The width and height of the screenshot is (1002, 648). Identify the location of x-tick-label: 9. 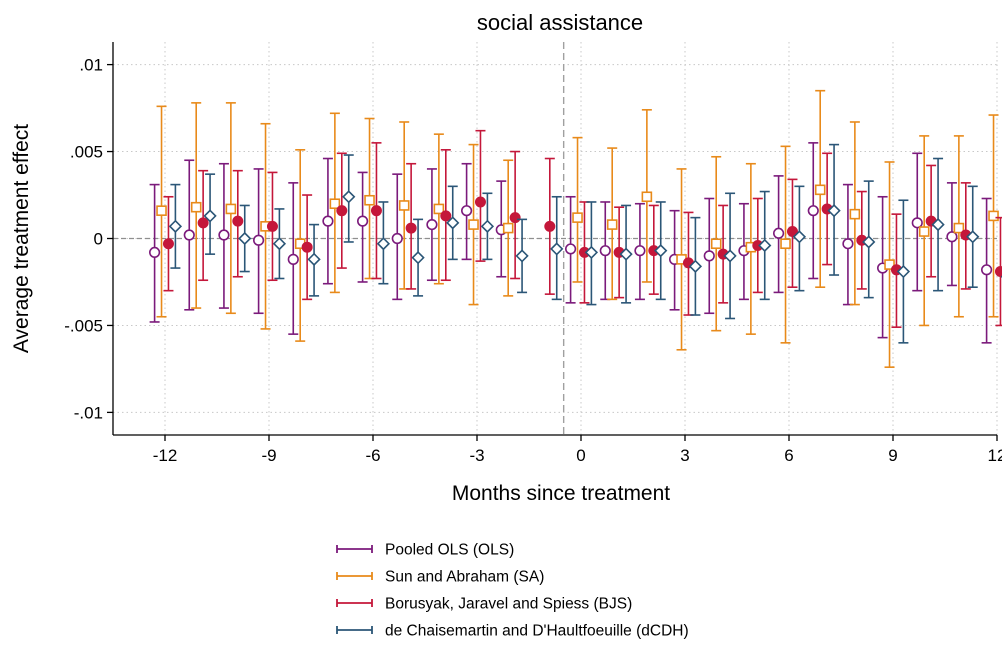
(892, 455).